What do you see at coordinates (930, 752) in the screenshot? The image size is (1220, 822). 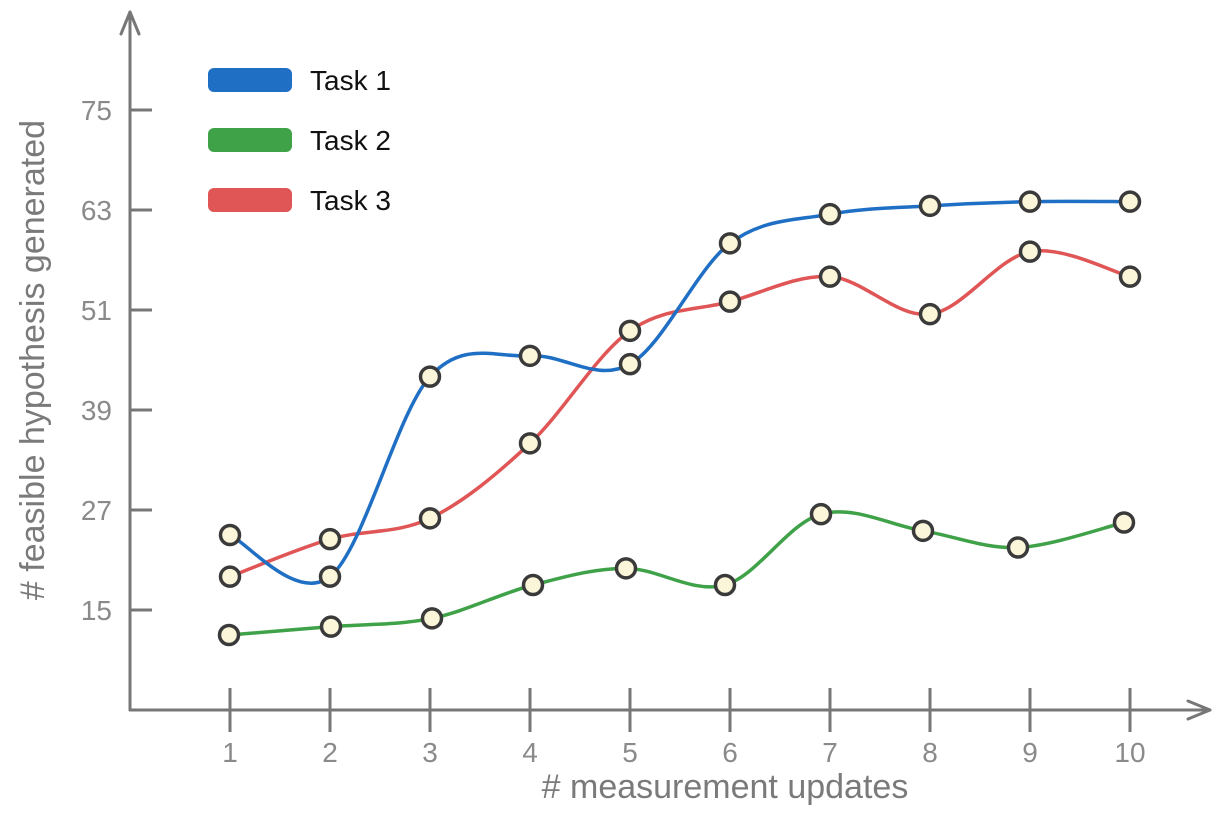 I see `x-tick-label: 8` at bounding box center [930, 752].